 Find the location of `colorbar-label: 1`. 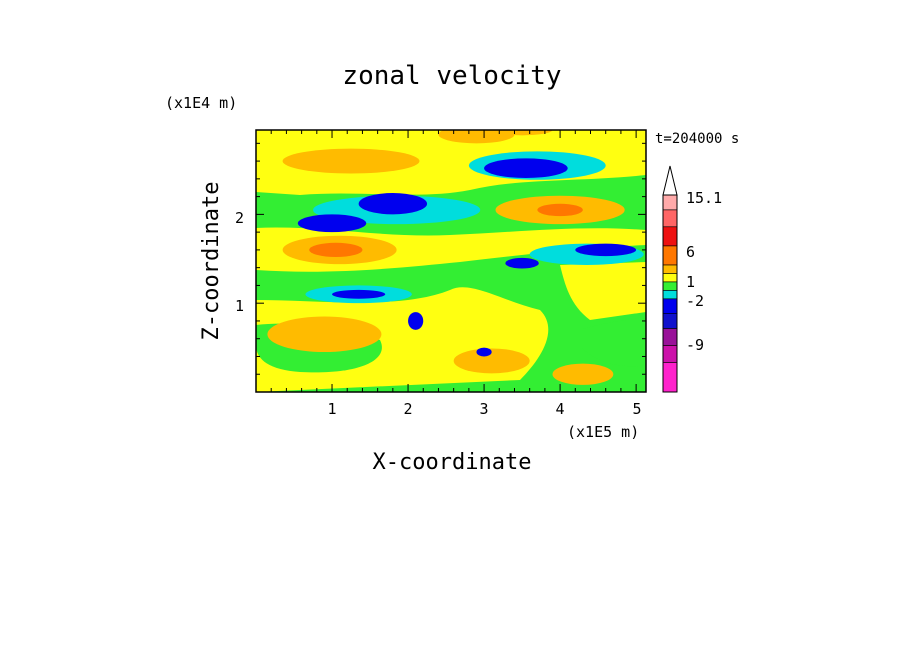

colorbar-label: 1 is located at coordinates (690, 282).